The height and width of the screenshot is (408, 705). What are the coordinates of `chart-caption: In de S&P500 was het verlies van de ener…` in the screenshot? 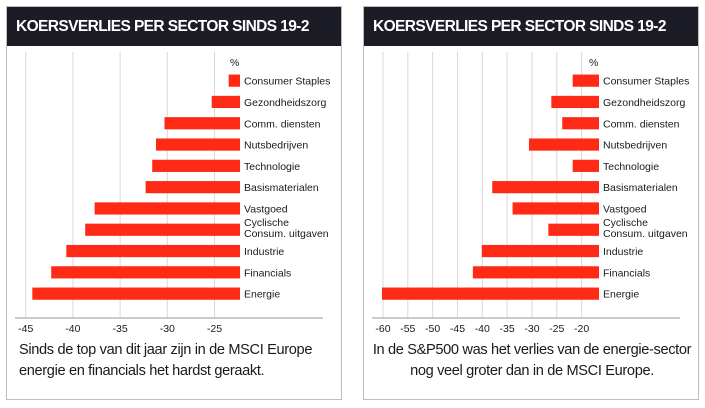 It's located at (532, 360).